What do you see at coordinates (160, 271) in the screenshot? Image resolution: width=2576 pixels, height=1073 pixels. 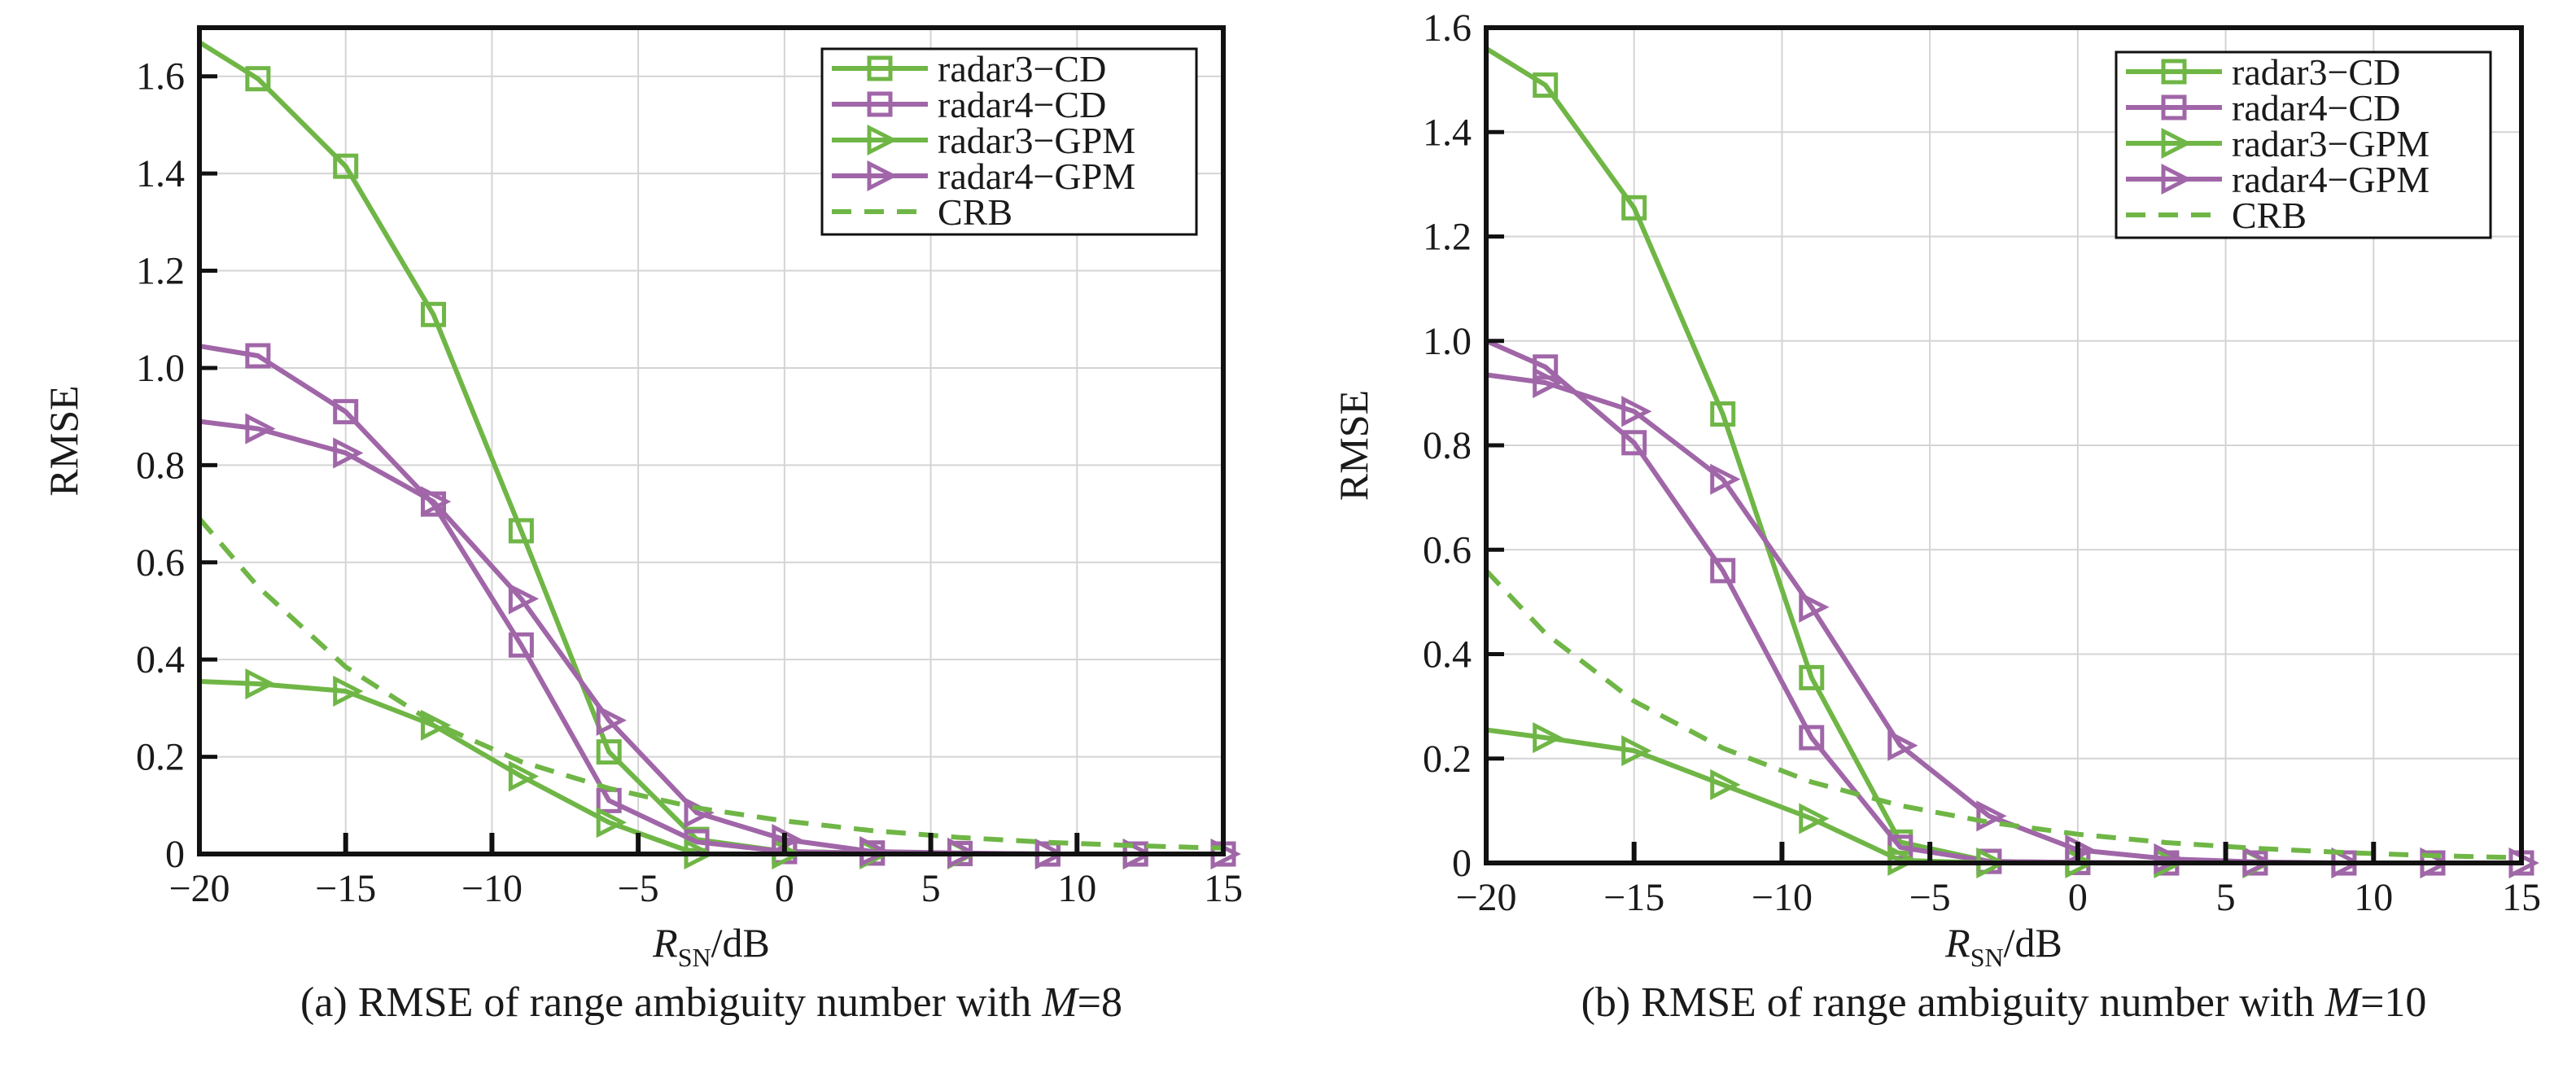 I see `y-tick-label: 1.2` at bounding box center [160, 271].